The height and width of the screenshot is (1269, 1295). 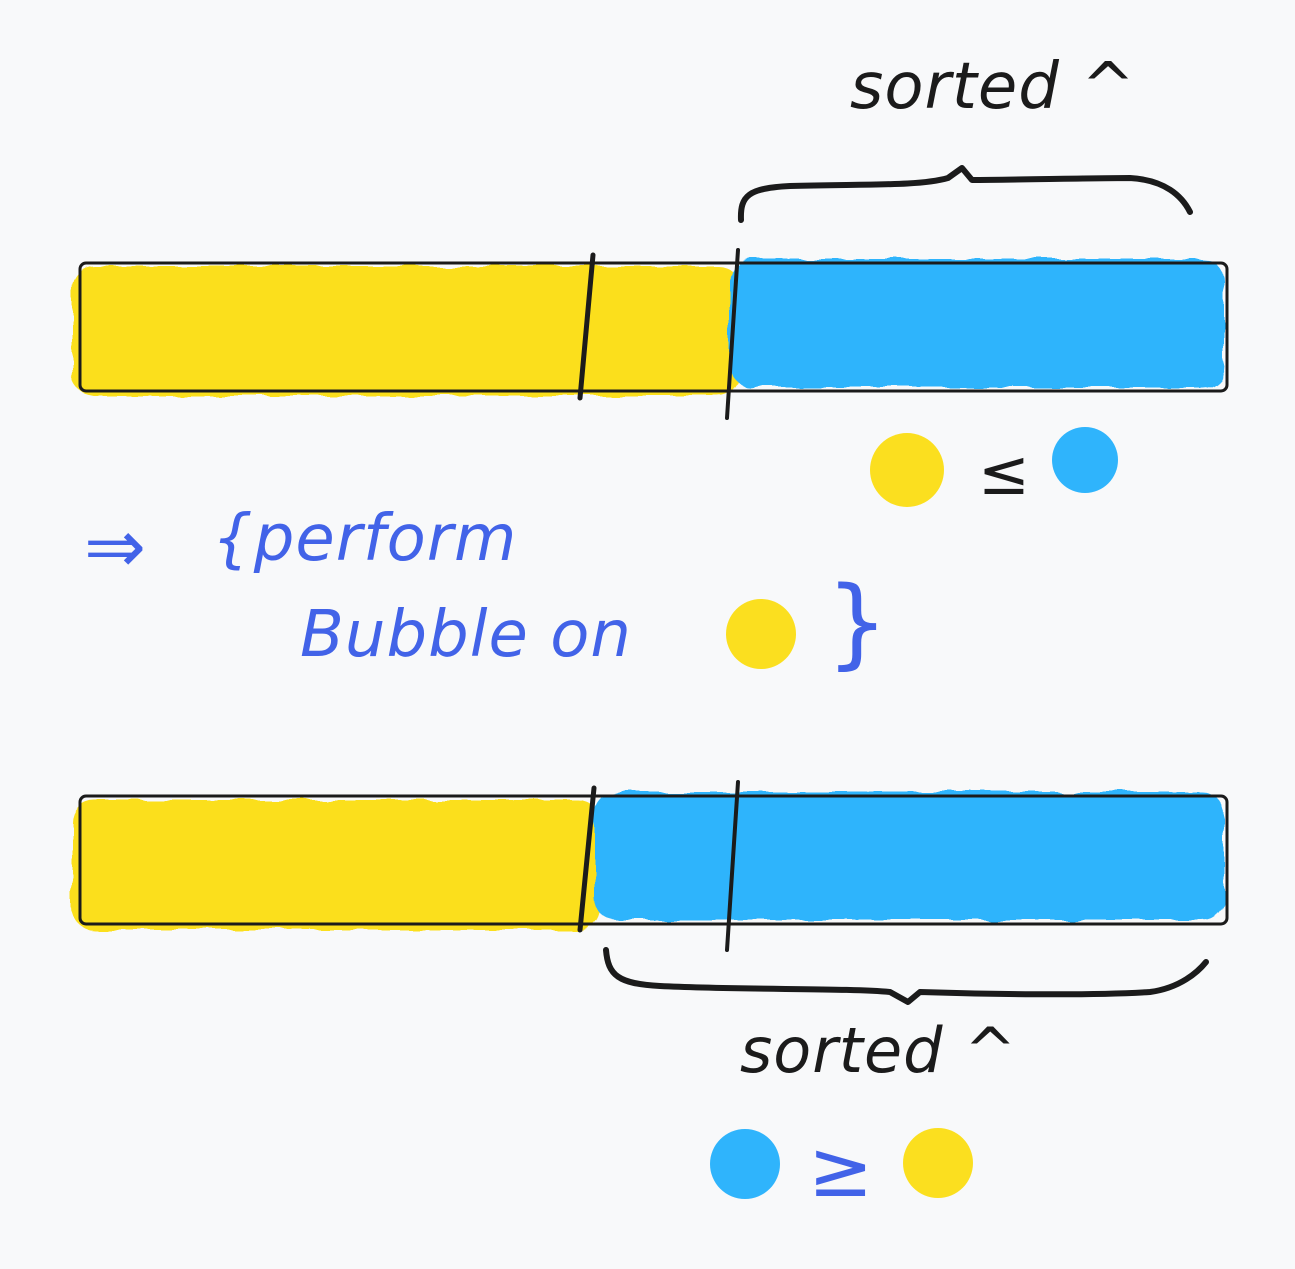 What do you see at coordinates (977, 323) in the screenshot?
I see `top-blue-fill` at bounding box center [977, 323].